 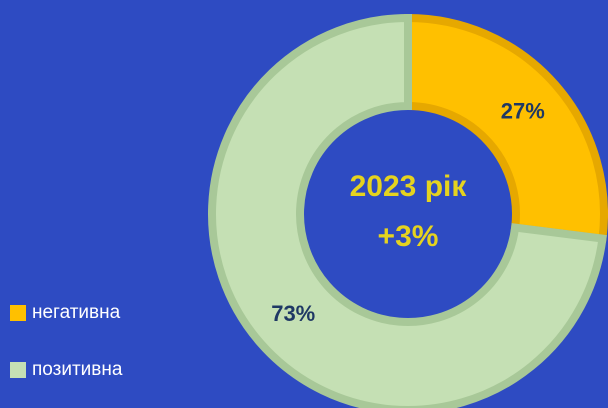 What do you see at coordinates (77, 369) in the screenshot?
I see `legend-label: позитивна` at bounding box center [77, 369].